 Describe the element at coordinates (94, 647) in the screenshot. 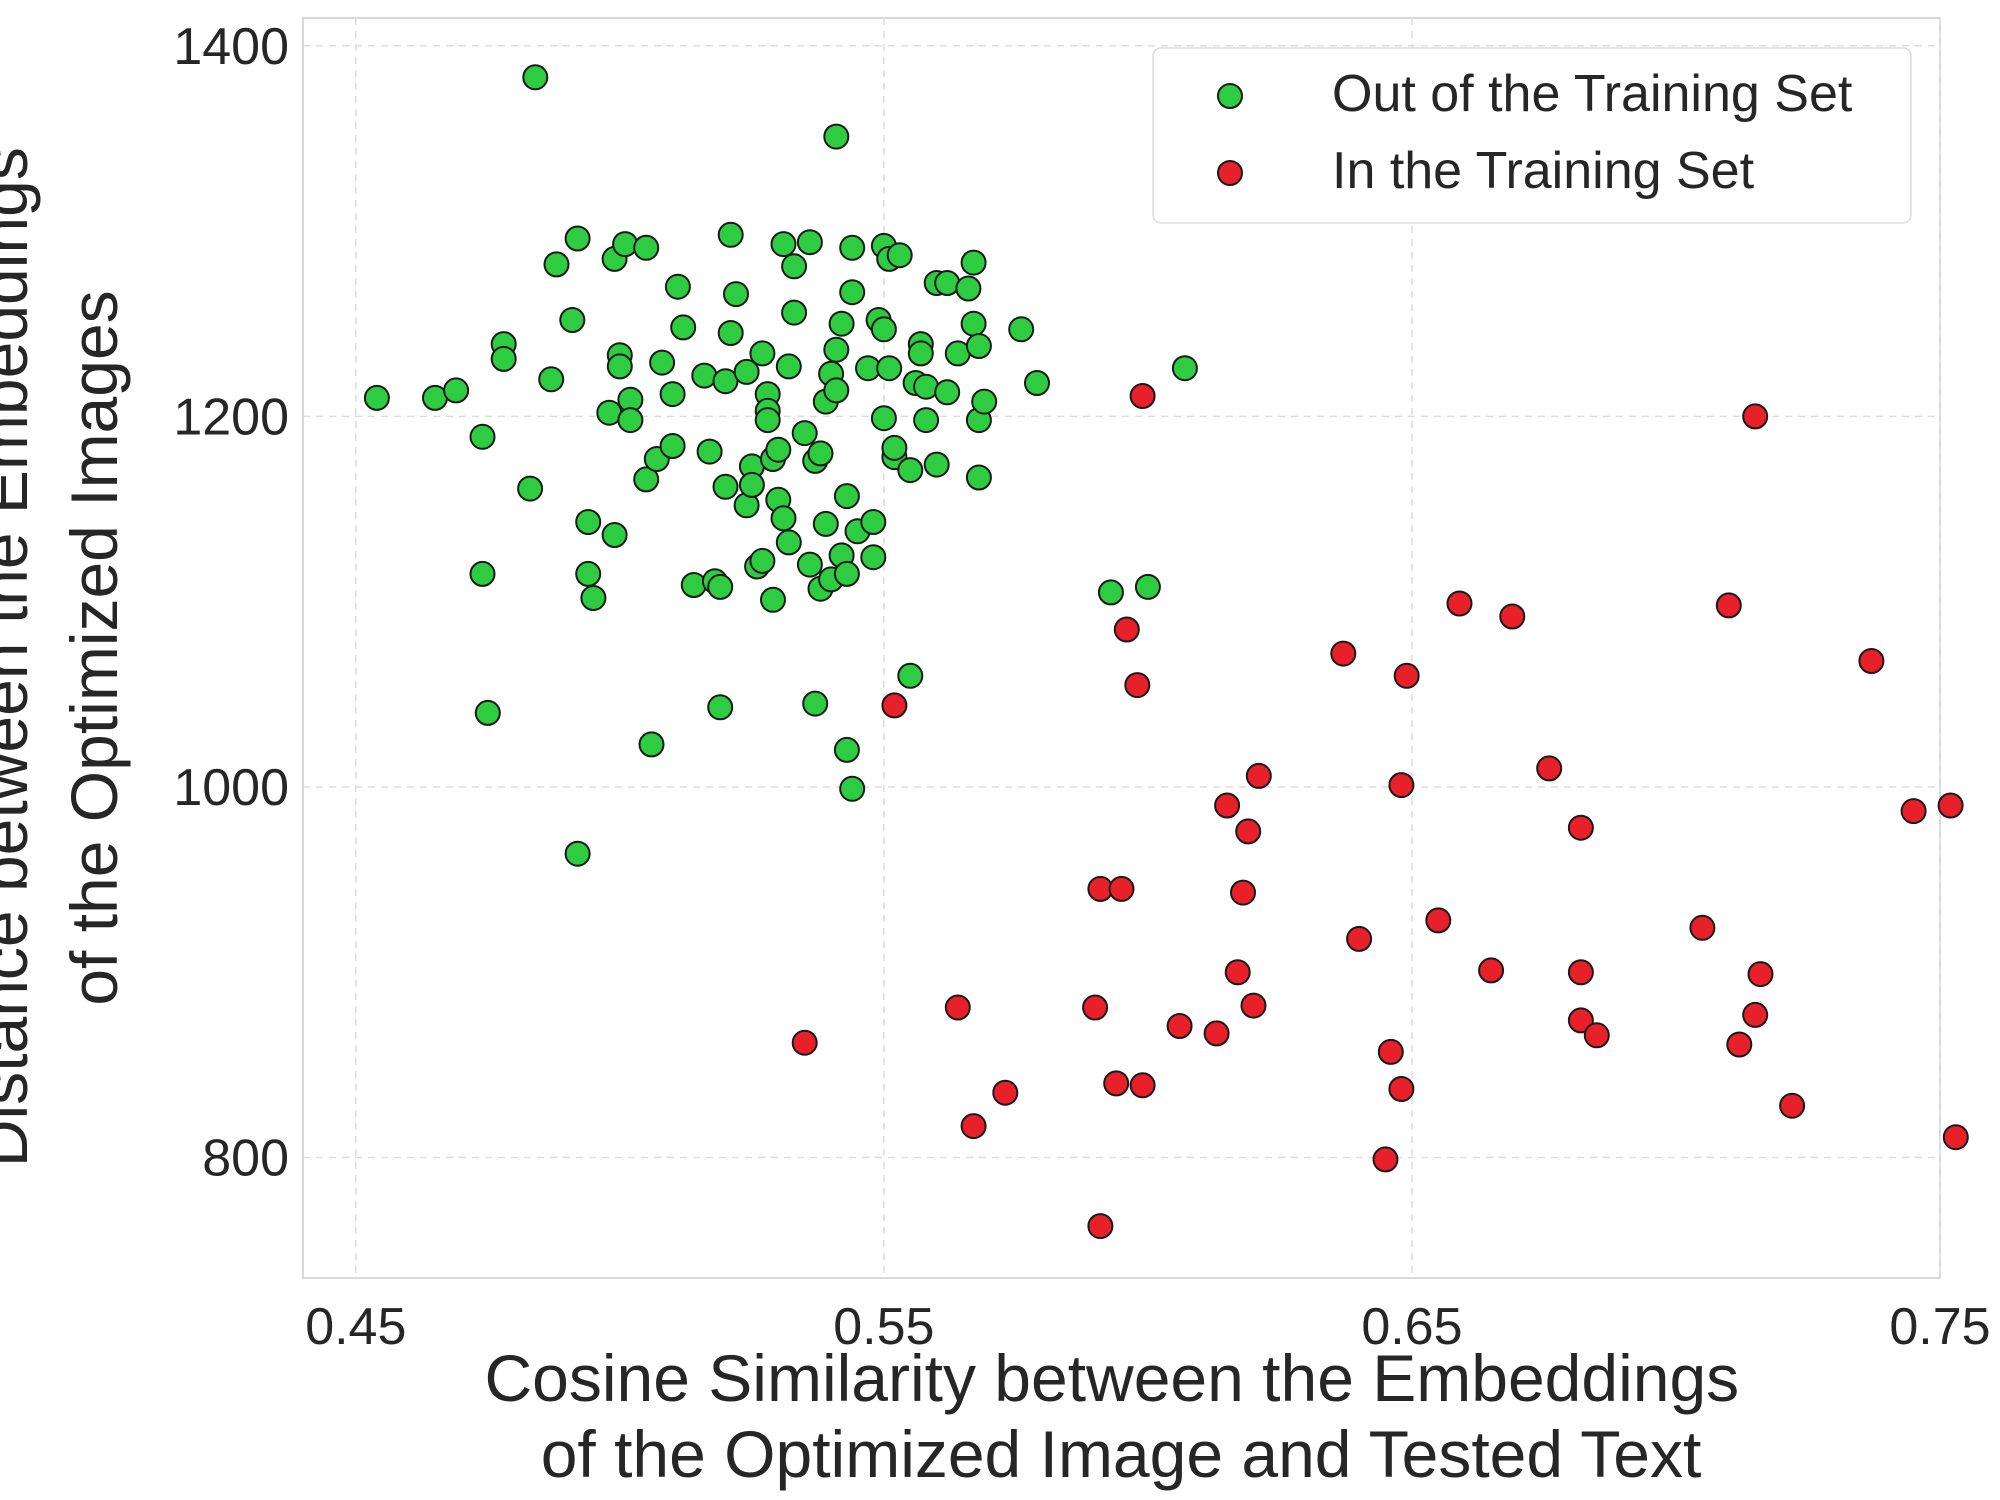

I see `y-axis-title-line-2: of the Optimized Images` at that location.